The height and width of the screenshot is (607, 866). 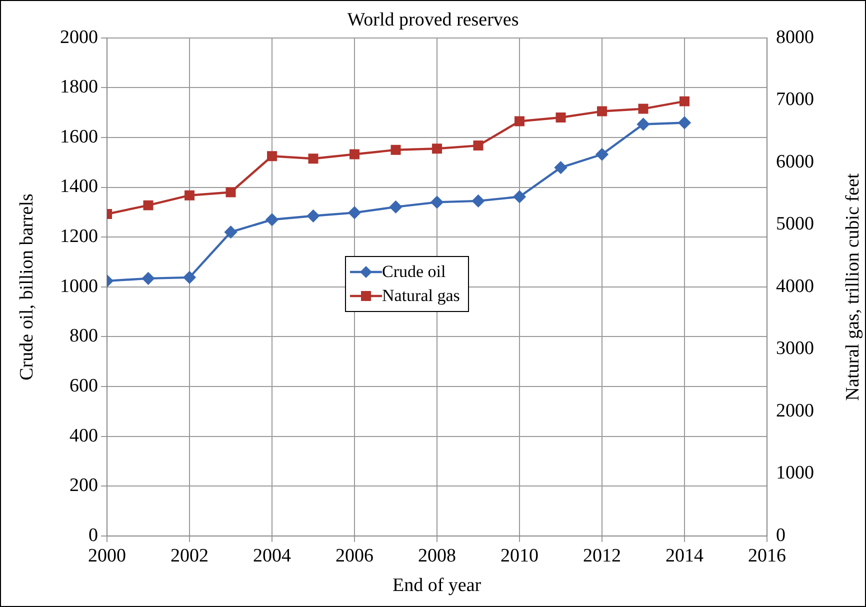 I want to click on y-tick-label: 1400, so click(x=79, y=187).